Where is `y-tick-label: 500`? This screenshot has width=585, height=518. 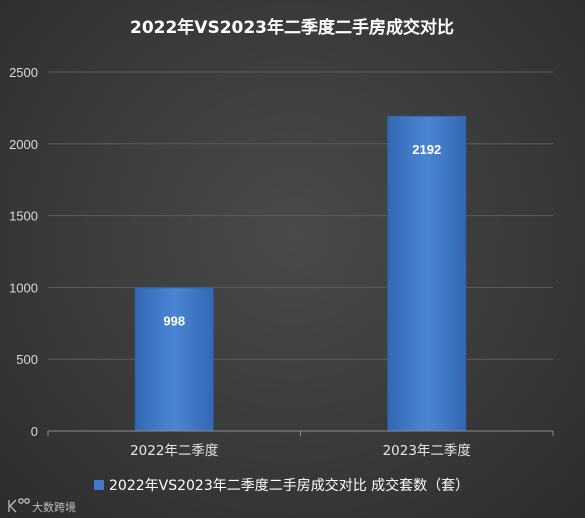 y-tick-label: 500 is located at coordinates (27, 359).